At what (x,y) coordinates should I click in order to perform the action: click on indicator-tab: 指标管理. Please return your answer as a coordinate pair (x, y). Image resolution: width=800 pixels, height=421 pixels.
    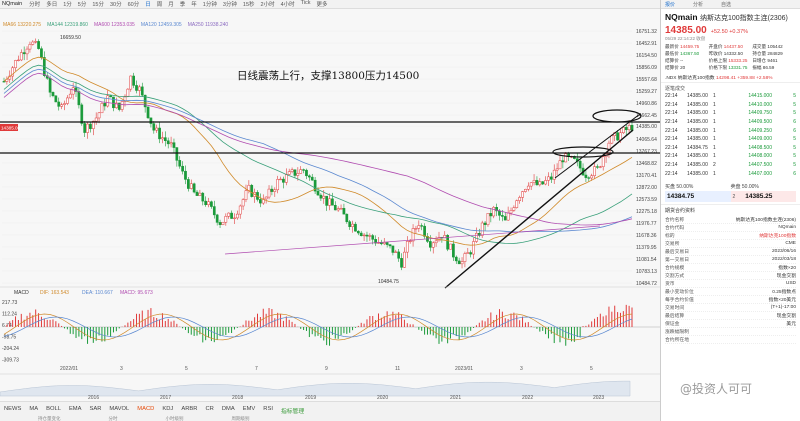
    Looking at the image, I should click on (292, 412).